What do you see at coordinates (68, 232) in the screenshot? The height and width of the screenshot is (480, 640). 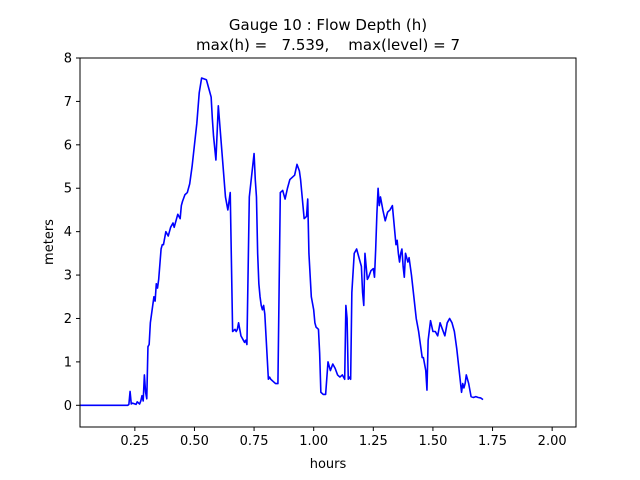 I see `y-tick-label: 4` at bounding box center [68, 232].